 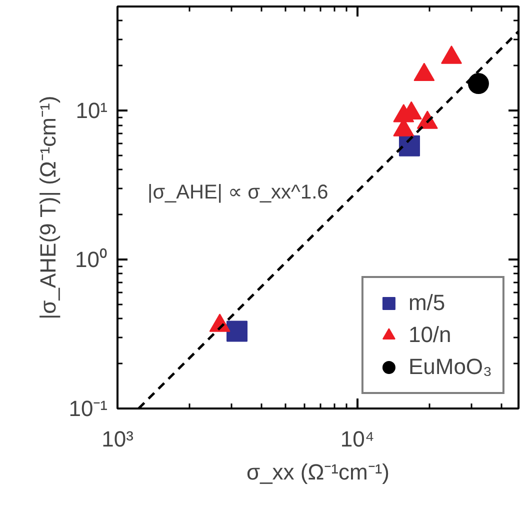 What do you see at coordinates (450, 367) in the screenshot?
I see `legend-label: EuMoO₃` at bounding box center [450, 367].